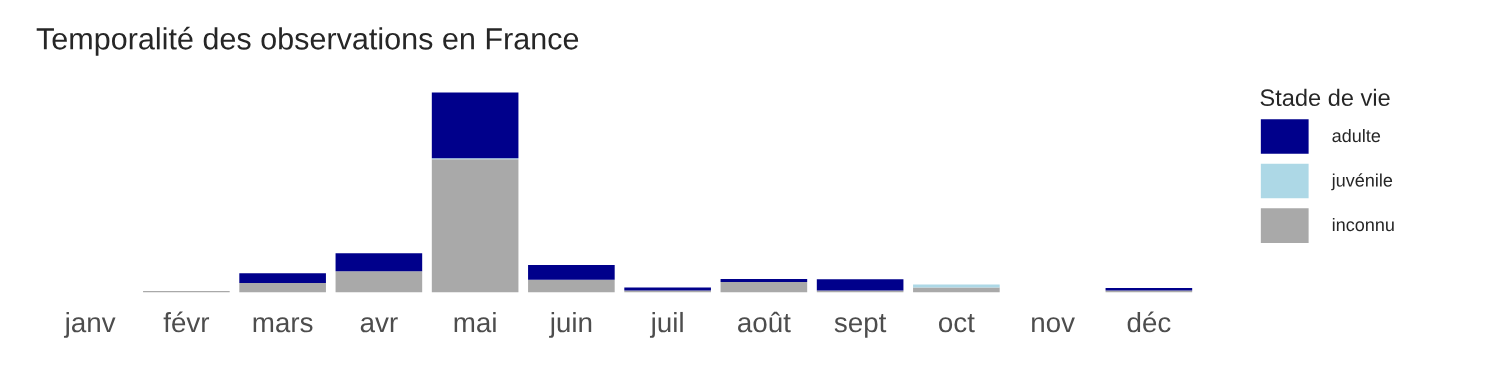  I want to click on legend-label: adulte, so click(1356, 135).